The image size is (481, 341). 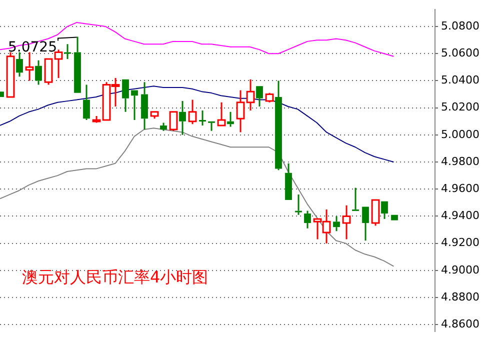 I want to click on y-tick-label: 5.0400, so click(x=460, y=80).